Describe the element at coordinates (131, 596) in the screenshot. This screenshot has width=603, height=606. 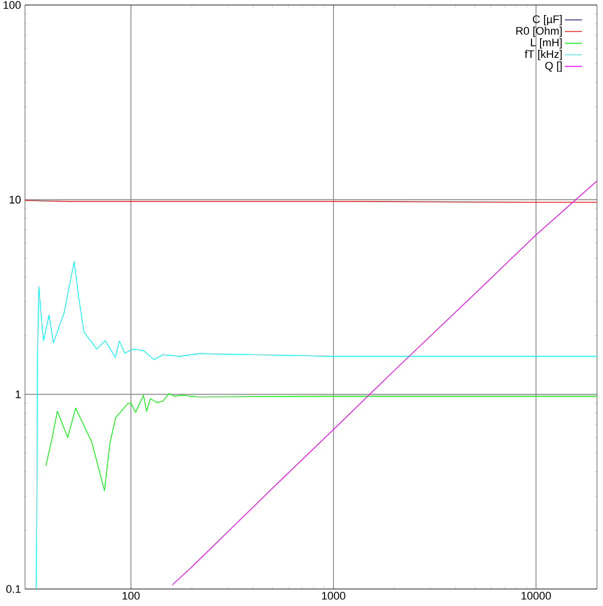
I see `x-tick-label: 100` at that location.